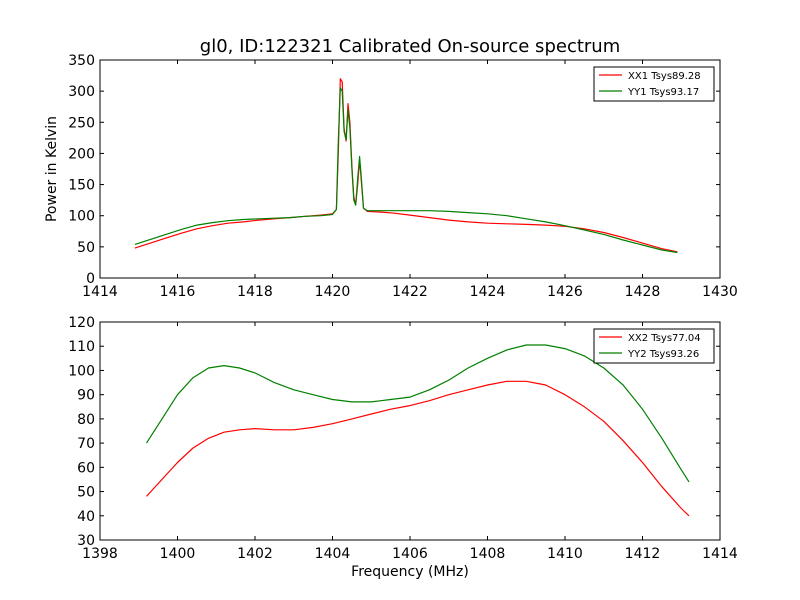 The width and height of the screenshot is (800, 600). What do you see at coordinates (178, 292) in the screenshot?
I see `x-tick-label: 1416` at bounding box center [178, 292].